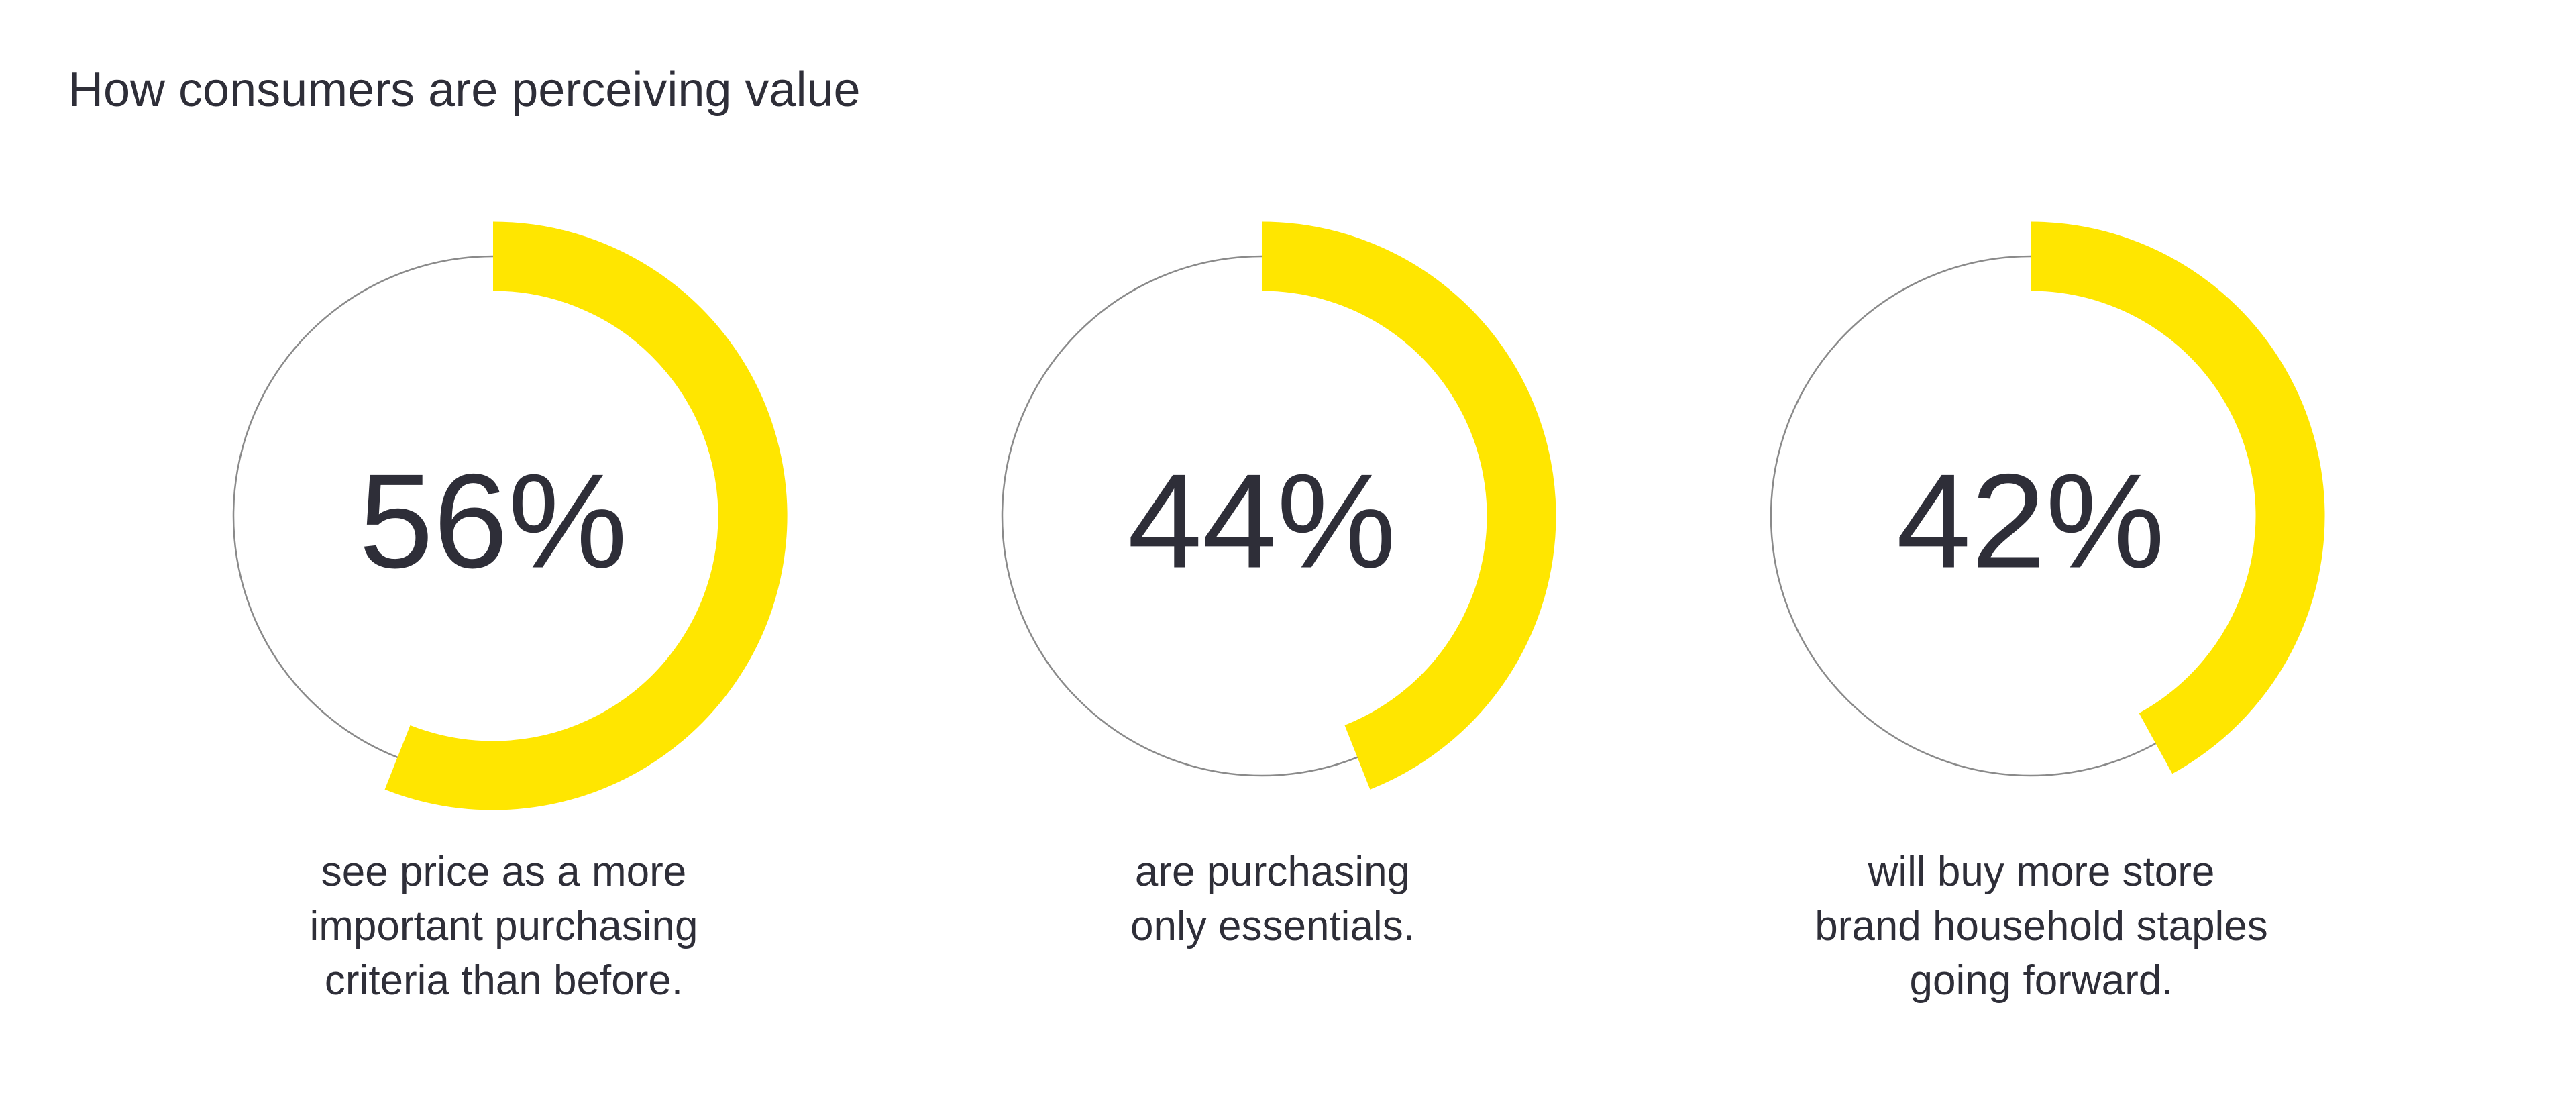 The height and width of the screenshot is (1107, 2576). I want to click on caption-line: see price as a more, so click(503, 872).